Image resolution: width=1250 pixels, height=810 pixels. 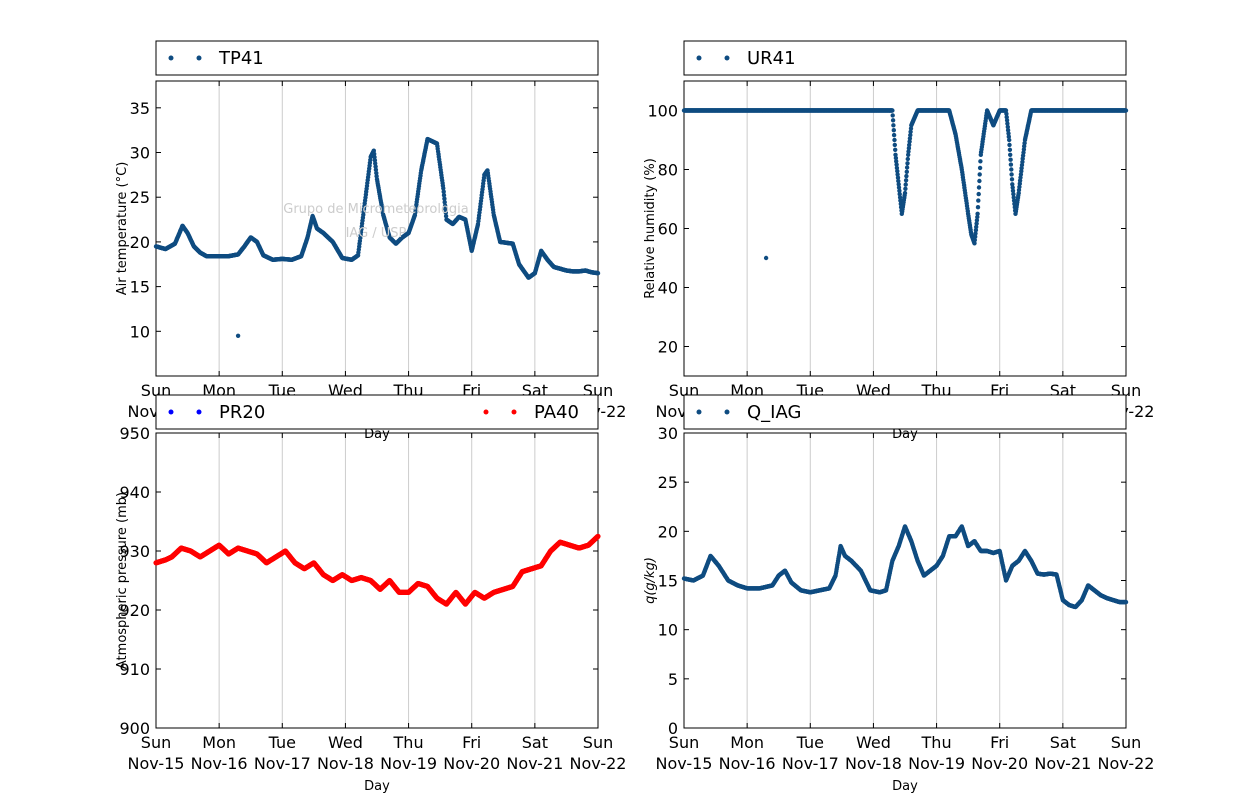 What do you see at coordinates (662, 111) in the screenshot?
I see `y-tick-label: 100` at bounding box center [662, 111].